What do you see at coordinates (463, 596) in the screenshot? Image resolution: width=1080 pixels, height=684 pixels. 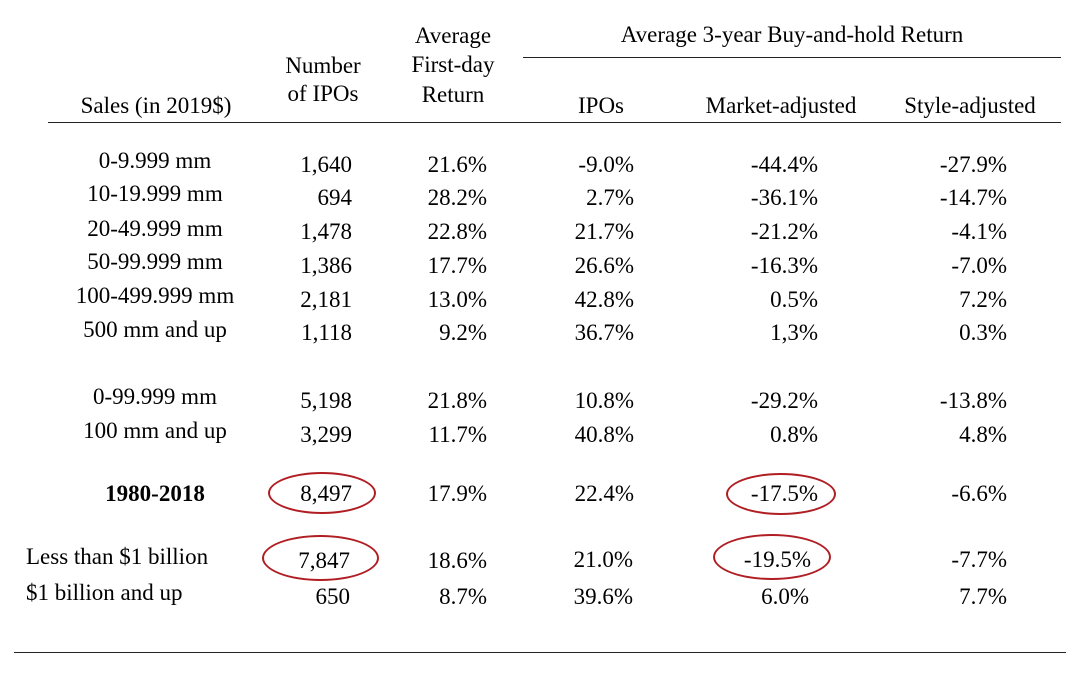 I see `row-first-day-return: 8.7%` at bounding box center [463, 596].